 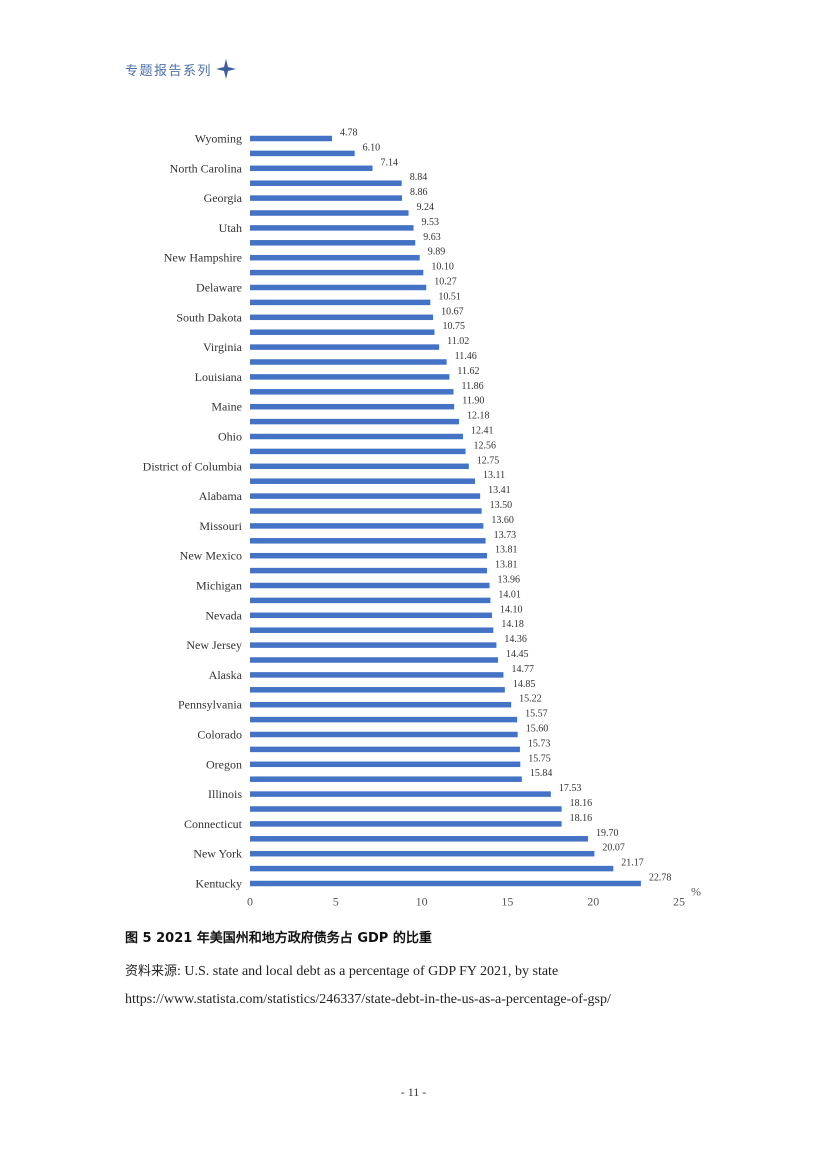 I want to click on data-label: 8.84, so click(x=419, y=177).